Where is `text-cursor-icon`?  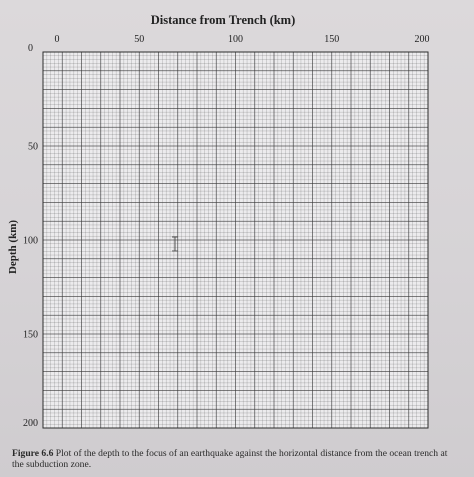 text-cursor-icon is located at coordinates (175, 244).